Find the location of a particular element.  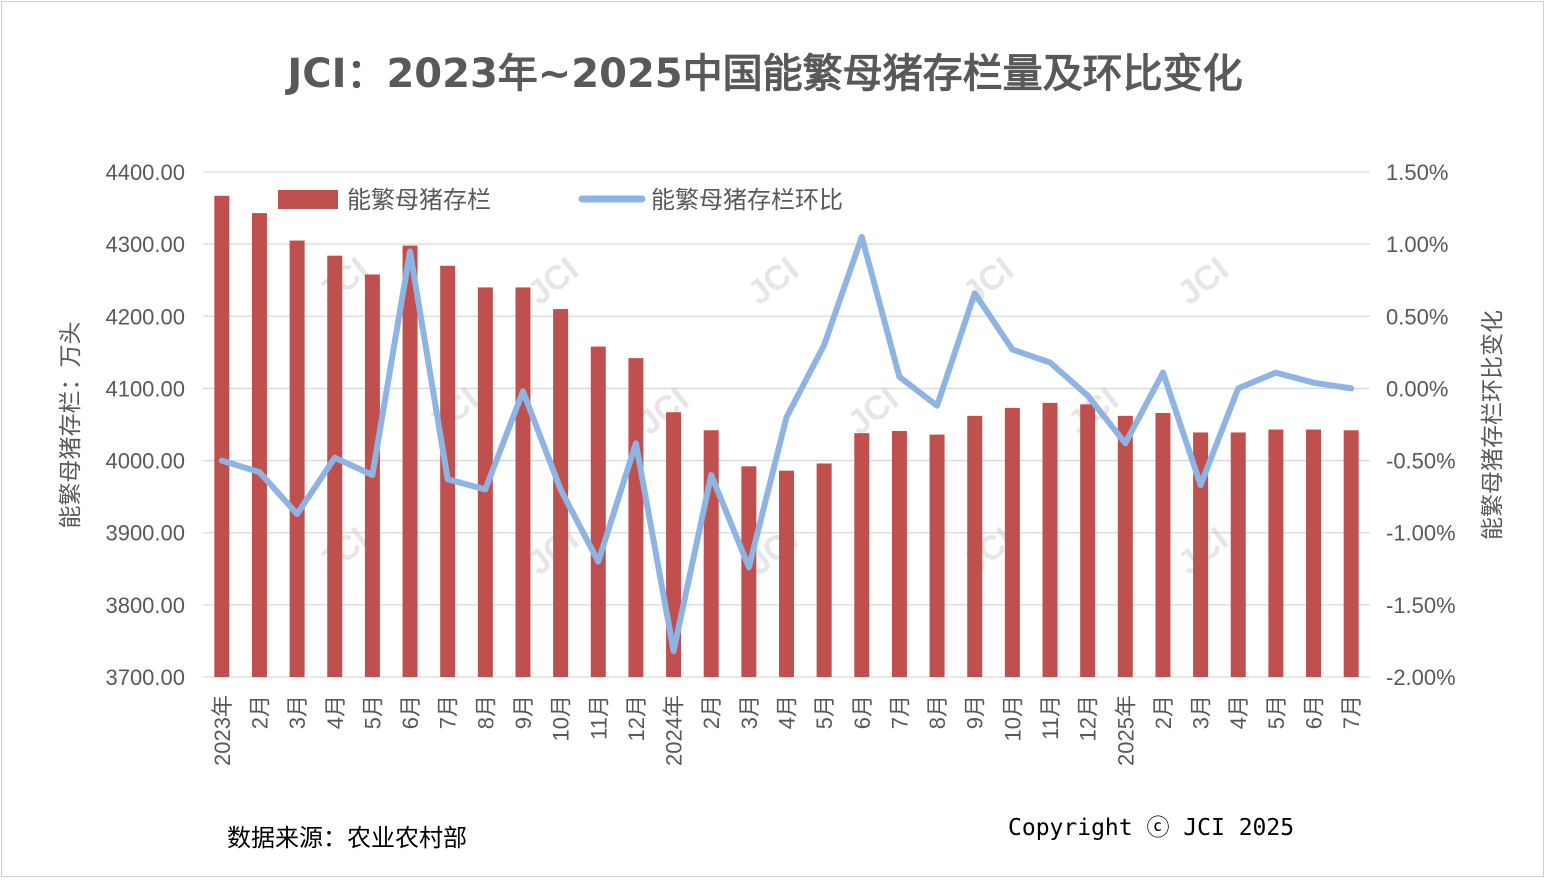

y-tick-label: 3700.00 is located at coordinates (145, 677).